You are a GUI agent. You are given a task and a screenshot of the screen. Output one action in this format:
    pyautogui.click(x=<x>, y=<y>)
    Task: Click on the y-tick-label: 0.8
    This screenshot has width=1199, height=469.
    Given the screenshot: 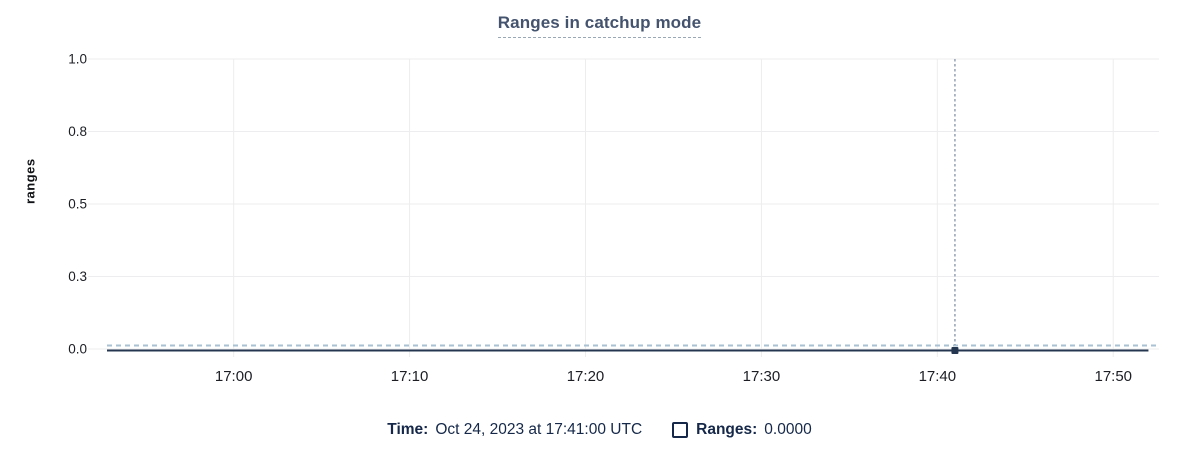 What is the action you would take?
    pyautogui.click(x=77, y=131)
    